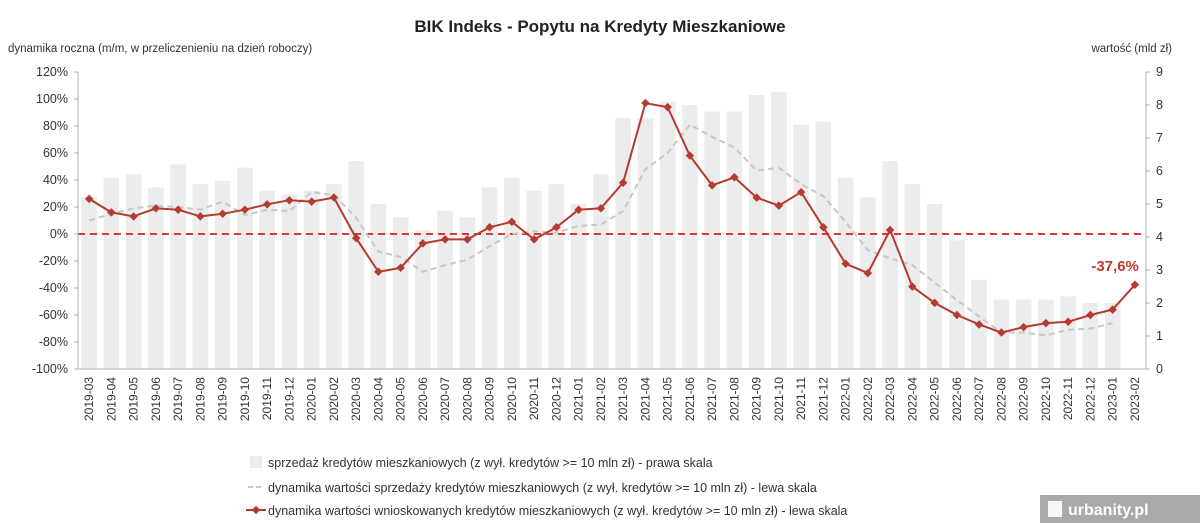 This screenshot has width=1200, height=523. I want to click on x-tick: 2019-12, so click(289, 399).